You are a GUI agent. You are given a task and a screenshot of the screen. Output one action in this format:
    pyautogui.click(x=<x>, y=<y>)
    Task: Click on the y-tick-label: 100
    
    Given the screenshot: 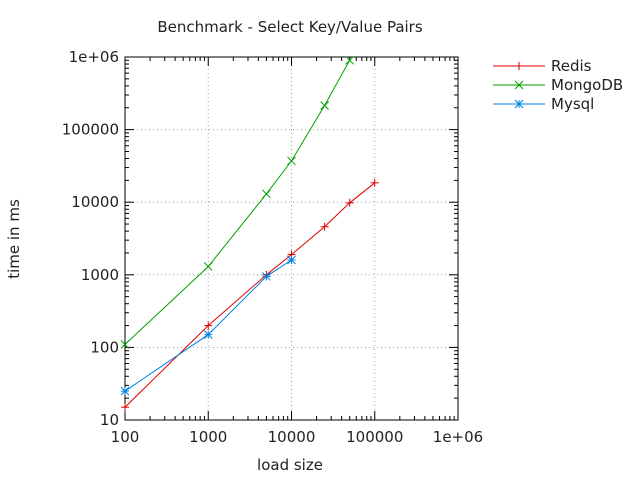 What is the action you would take?
    pyautogui.click(x=104, y=347)
    